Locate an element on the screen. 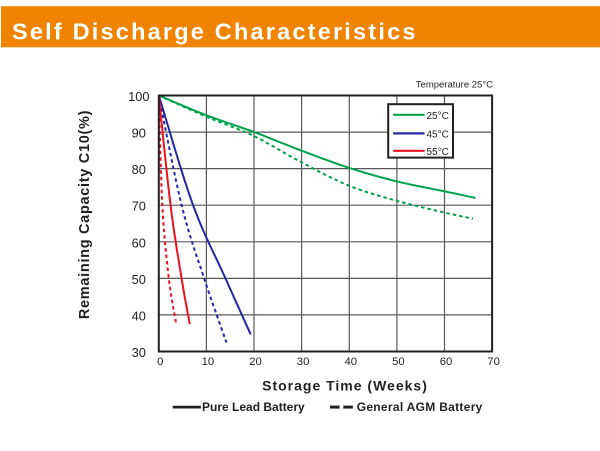 The height and width of the screenshot is (451, 600). svg-text: 55°C is located at coordinates (438, 152).